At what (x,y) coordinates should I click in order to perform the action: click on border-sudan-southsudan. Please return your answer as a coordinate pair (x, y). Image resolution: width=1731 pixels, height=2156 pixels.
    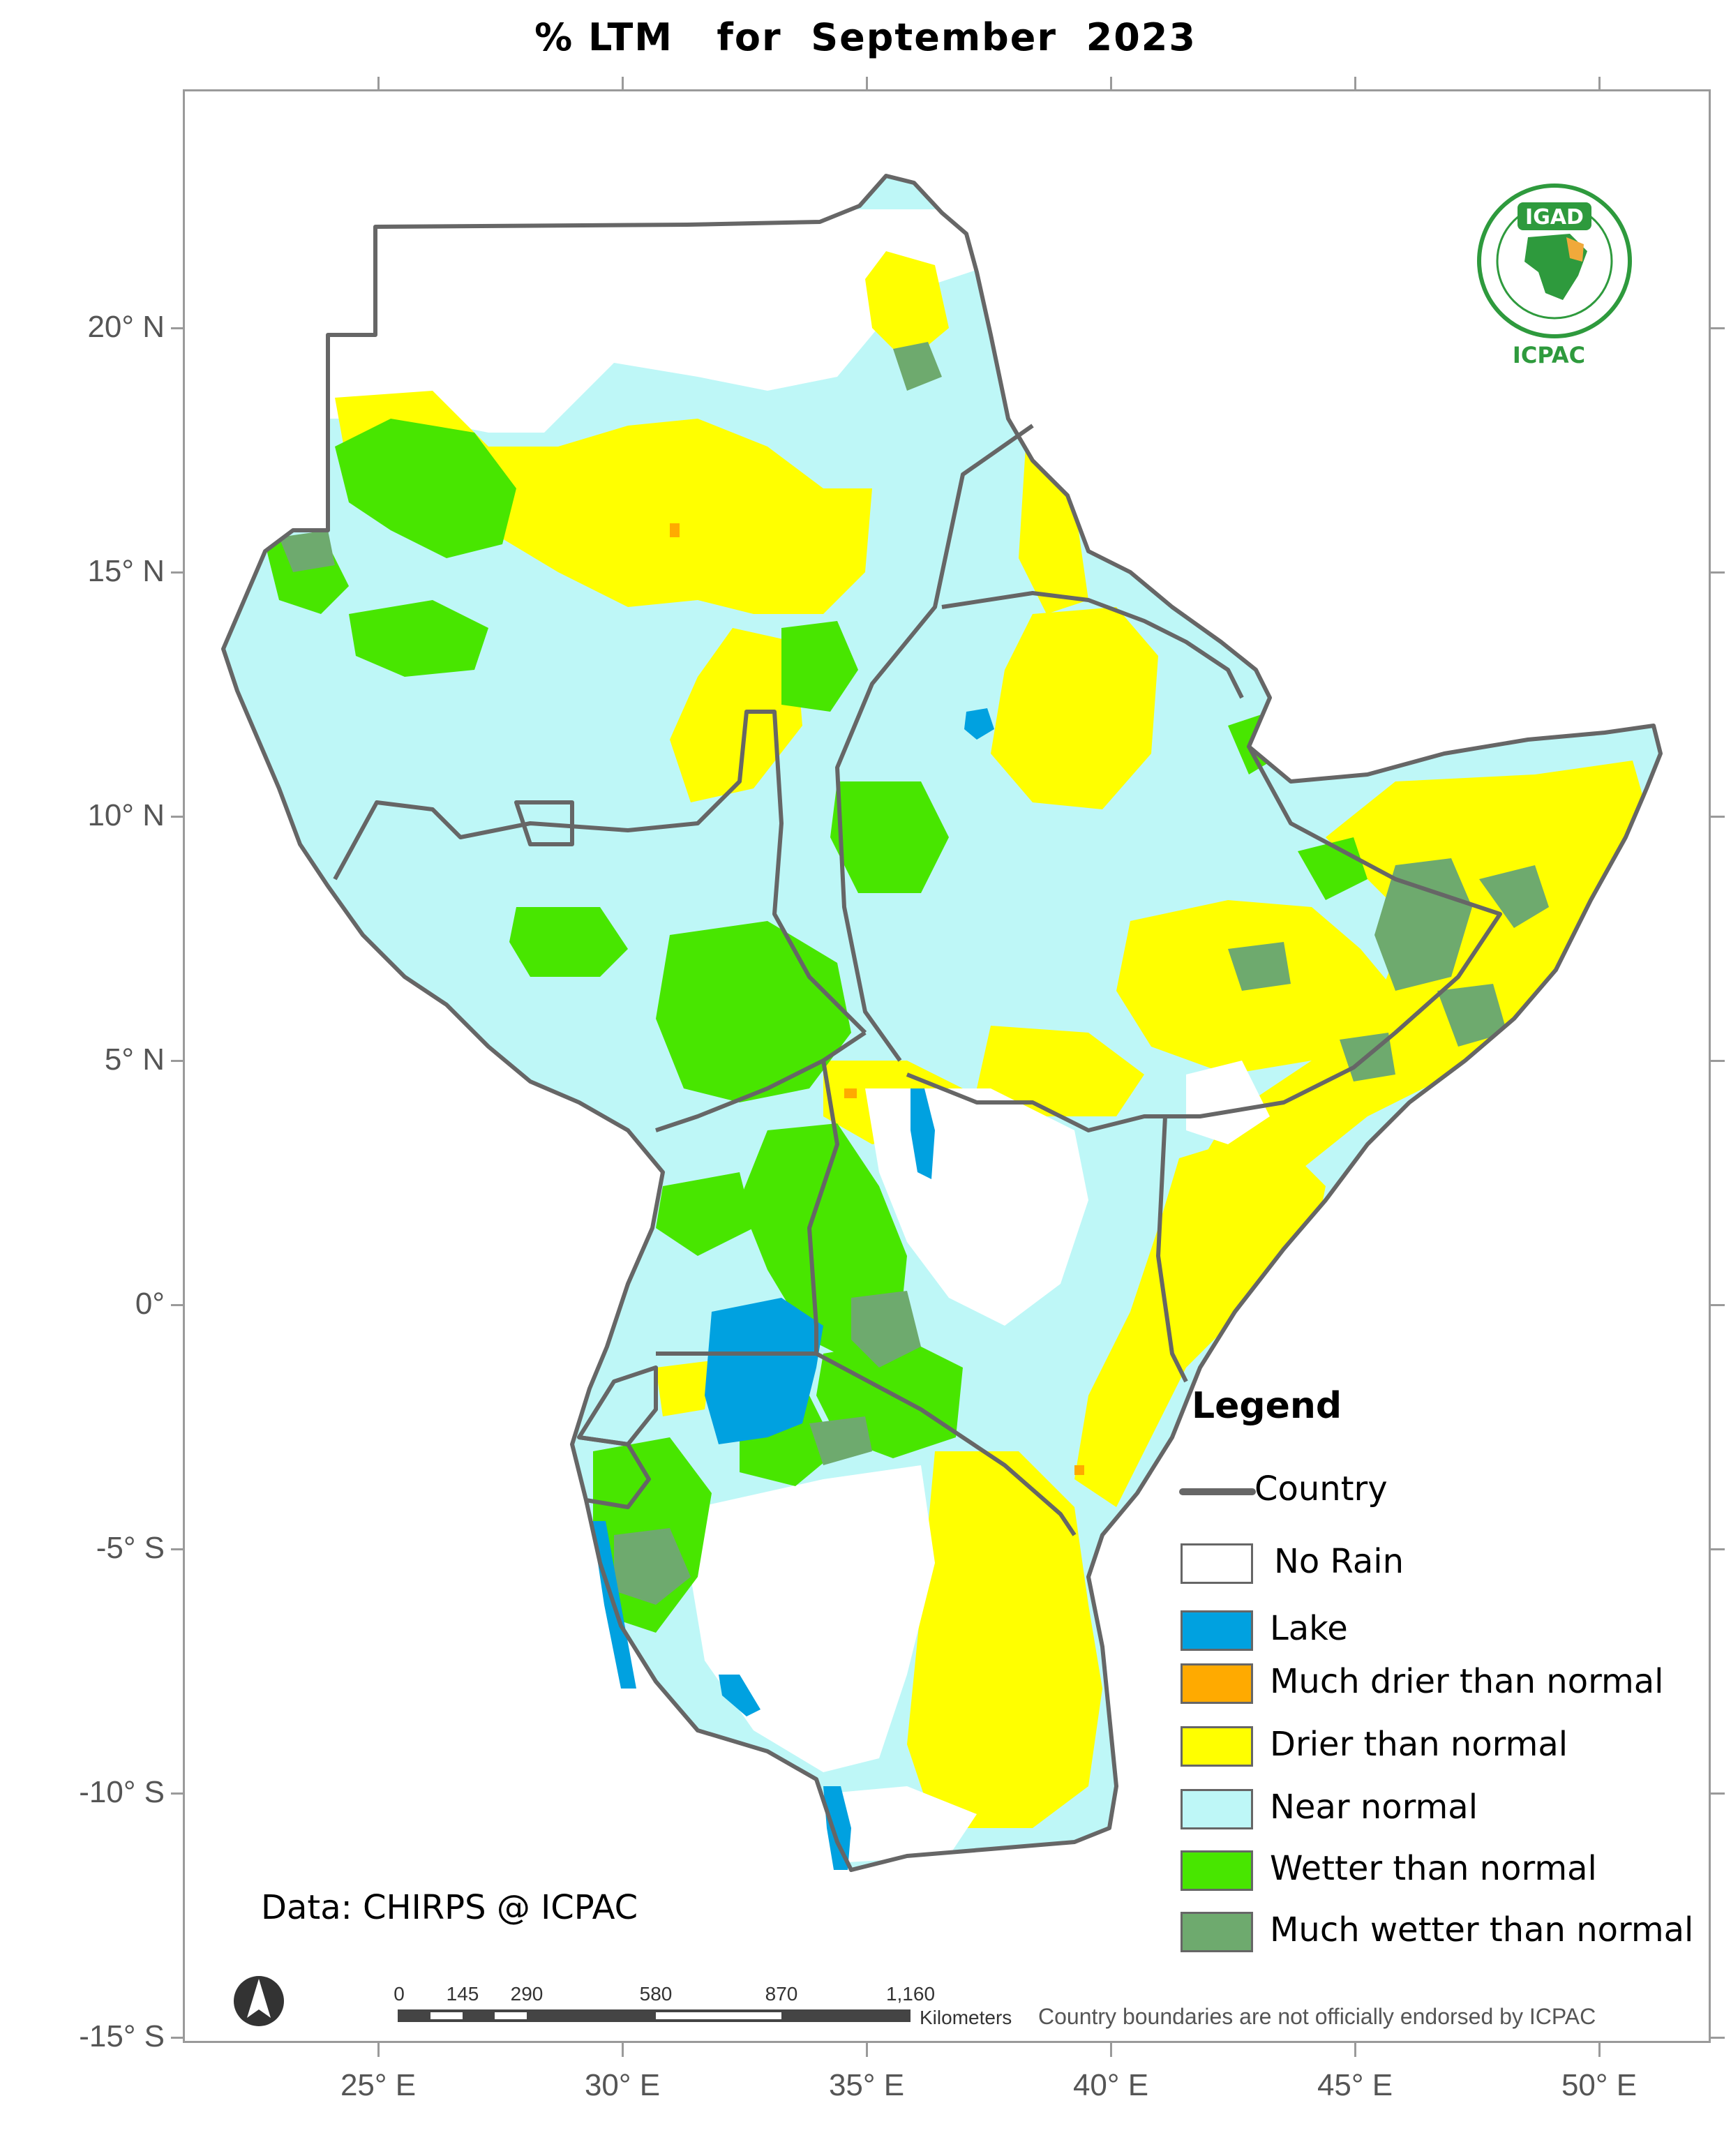
    Looking at the image, I should click on (600, 872).